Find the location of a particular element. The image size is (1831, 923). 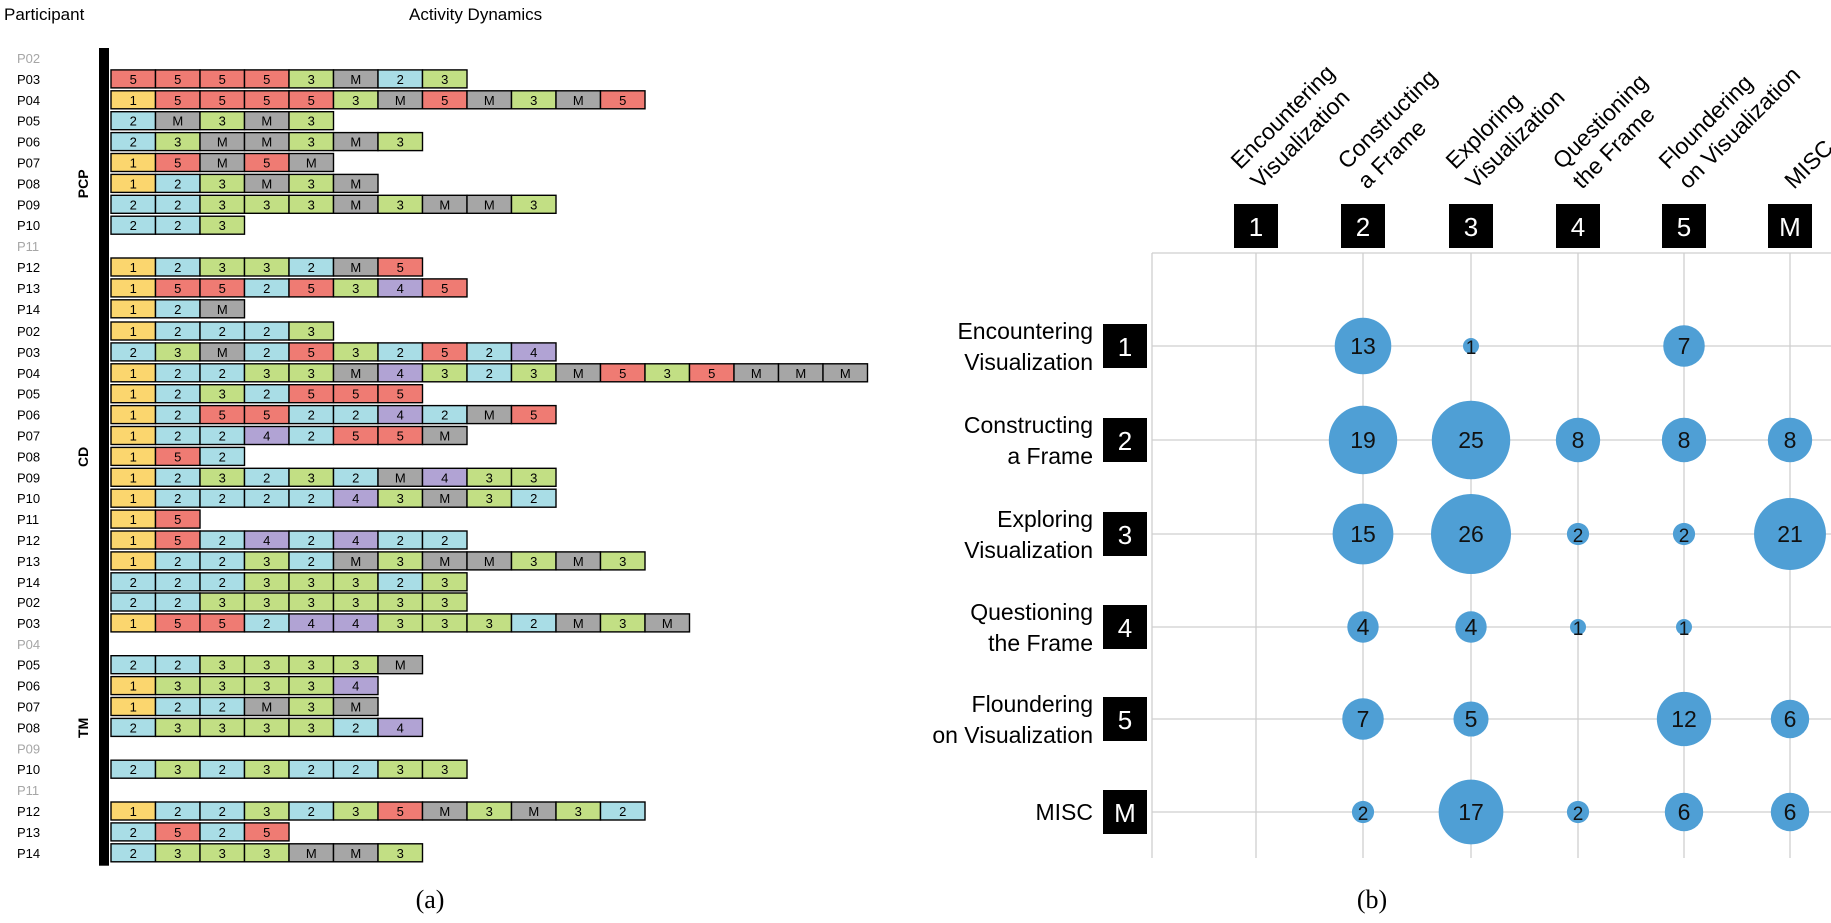

column-code: 4 is located at coordinates (1578, 227).